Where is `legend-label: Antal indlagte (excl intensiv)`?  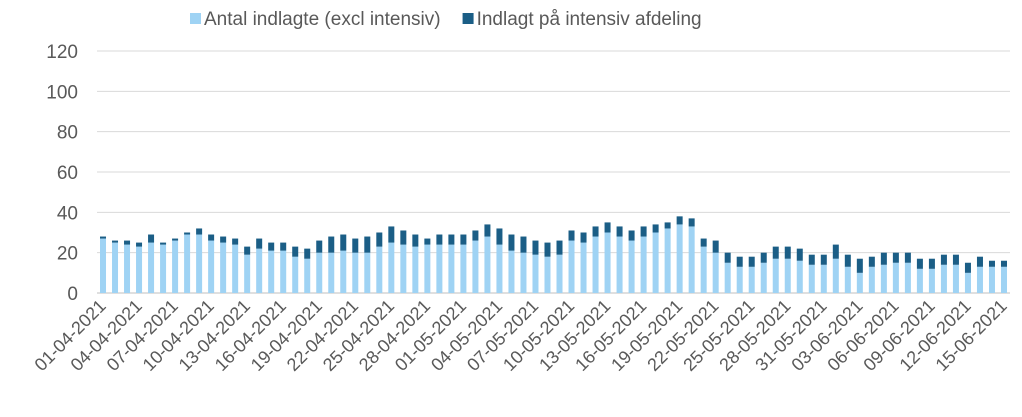 legend-label: Antal indlagte (excl intensiv) is located at coordinates (322, 19).